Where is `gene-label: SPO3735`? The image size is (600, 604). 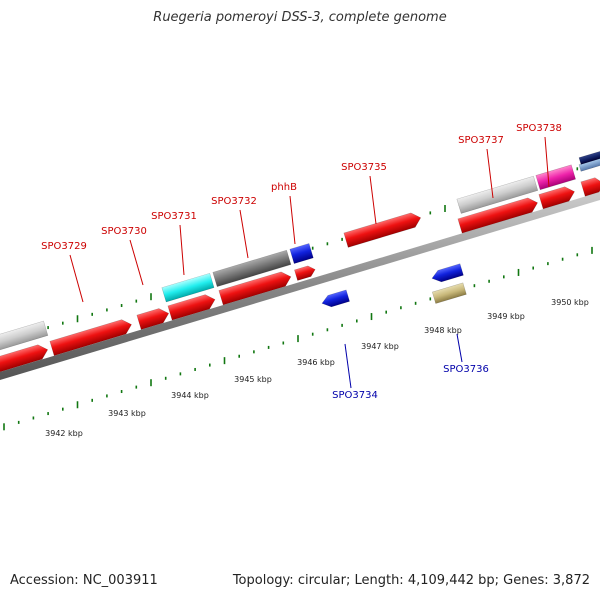 gene-label: SPO3735 is located at coordinates (364, 167).